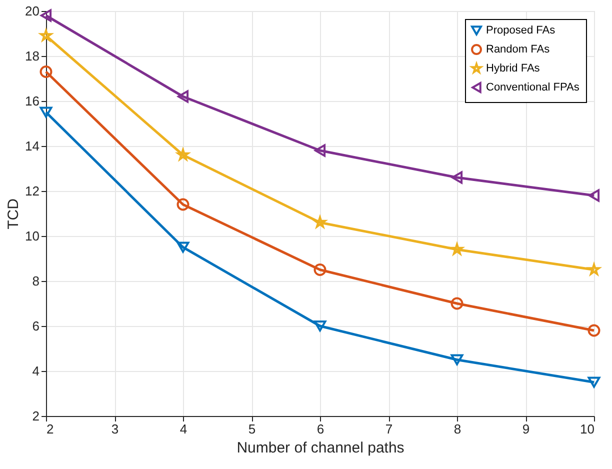 Image resolution: width=612 pixels, height=469 pixels. What do you see at coordinates (533, 88) in the screenshot?
I see `legend-label: Conventional FPAs` at bounding box center [533, 88].